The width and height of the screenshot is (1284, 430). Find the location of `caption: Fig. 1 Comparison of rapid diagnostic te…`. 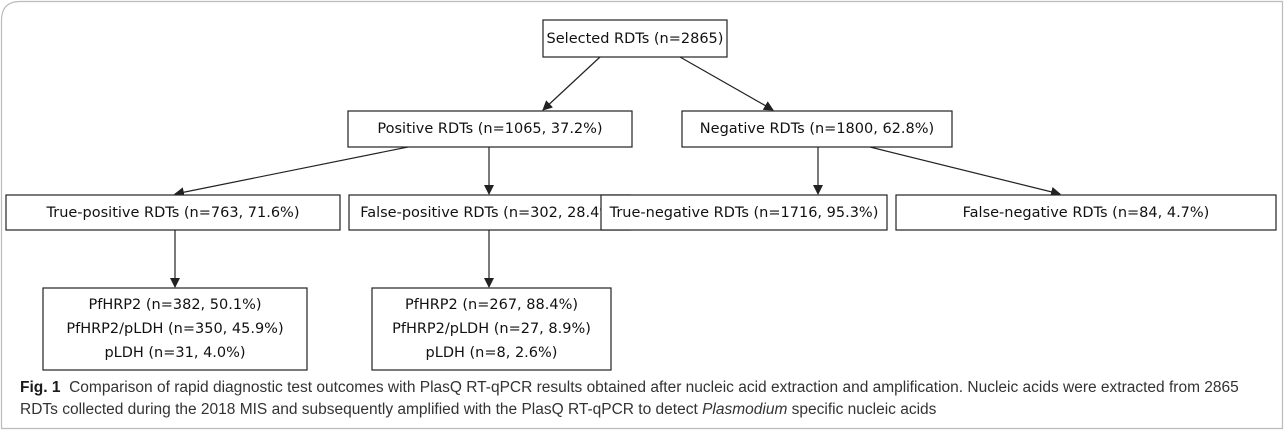

caption: Fig. 1 Comparison of rapid diagnostic te… is located at coordinates (642, 399).